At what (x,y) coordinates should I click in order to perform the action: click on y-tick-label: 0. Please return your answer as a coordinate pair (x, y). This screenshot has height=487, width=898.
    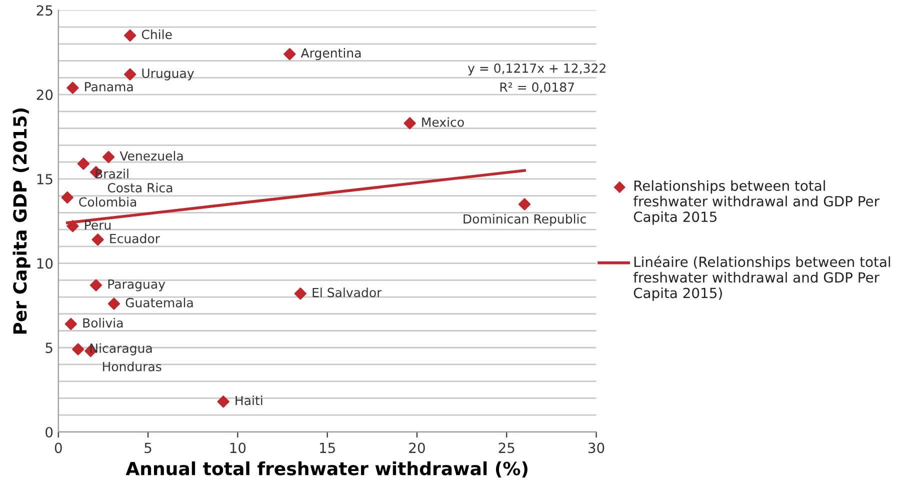
    Looking at the image, I should click on (49, 432).